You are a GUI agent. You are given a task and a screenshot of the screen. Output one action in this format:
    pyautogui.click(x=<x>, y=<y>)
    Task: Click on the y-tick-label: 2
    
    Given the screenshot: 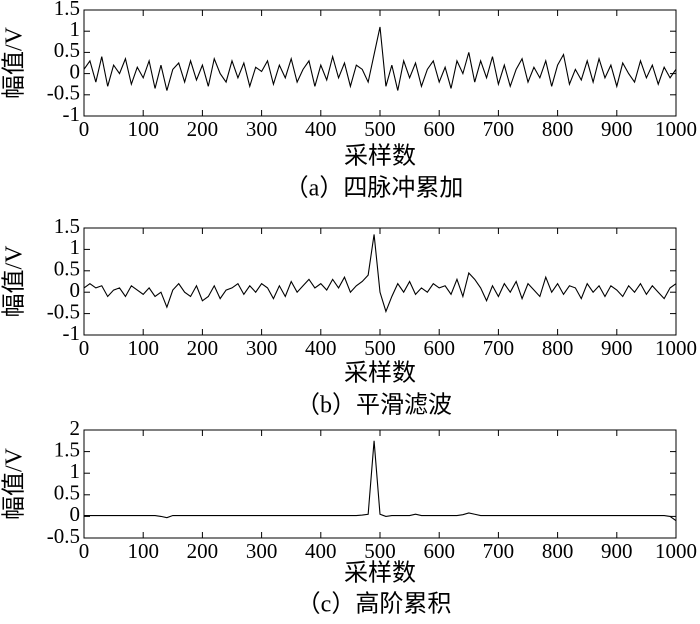 What is the action you would take?
    pyautogui.click(x=75, y=428)
    